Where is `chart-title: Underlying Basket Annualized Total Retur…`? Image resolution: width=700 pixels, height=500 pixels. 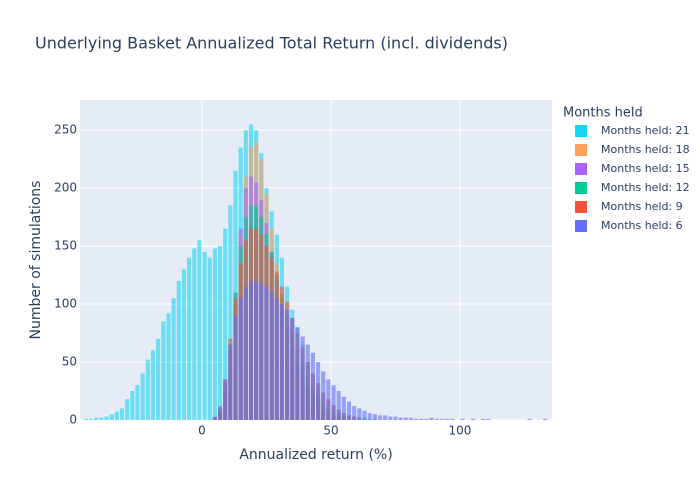
chart-title: Underlying Basket Annualized Total Retur… is located at coordinates (271, 43).